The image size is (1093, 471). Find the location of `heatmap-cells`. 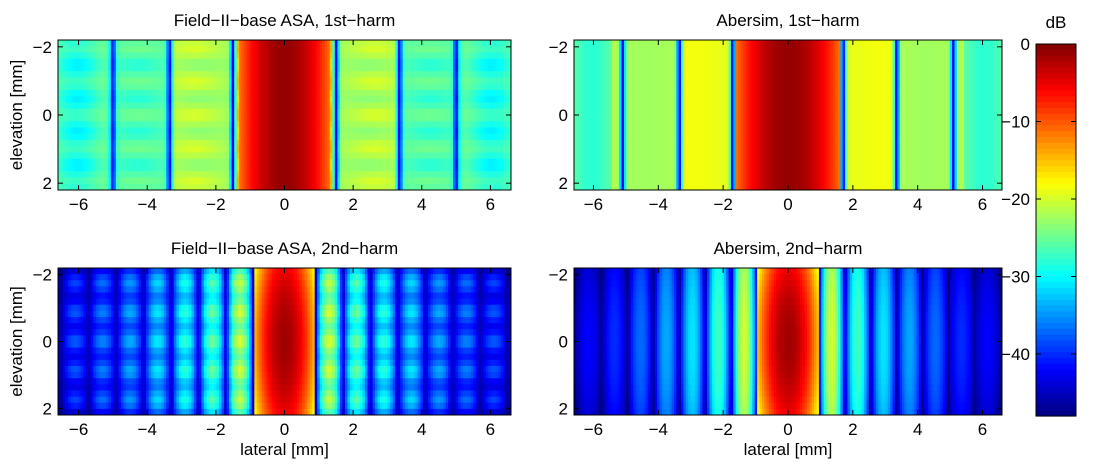

heatmap-cells is located at coordinates (284, 115).